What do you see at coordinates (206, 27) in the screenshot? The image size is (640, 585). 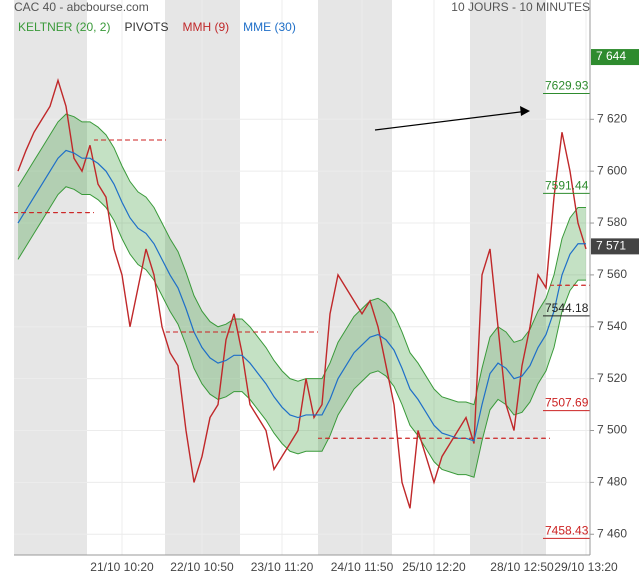 I see `legend-entry: MMH (9)` at bounding box center [206, 27].